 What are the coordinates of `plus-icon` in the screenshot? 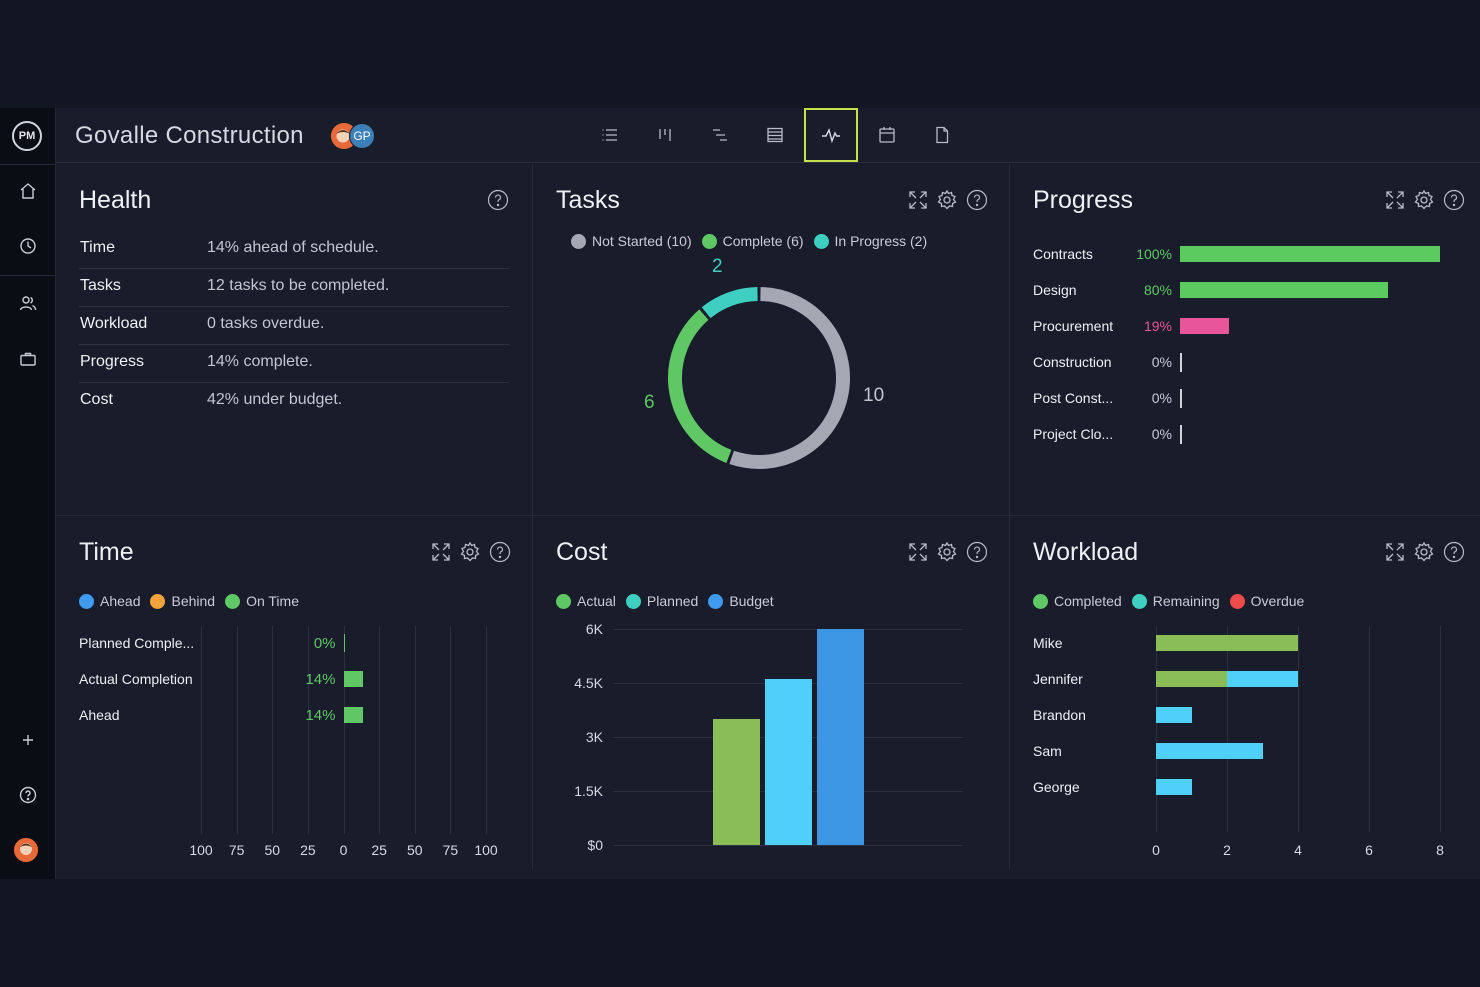 It's located at (28, 740).